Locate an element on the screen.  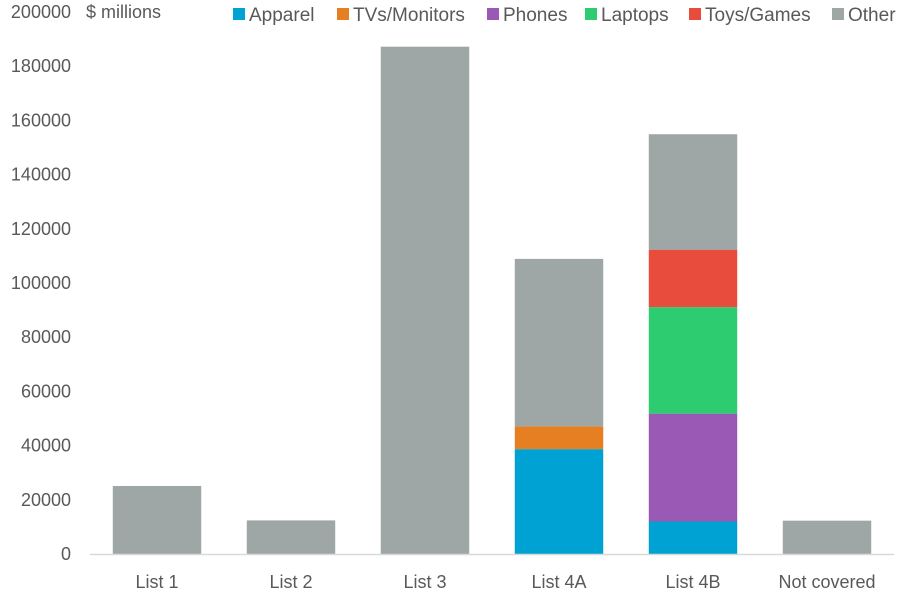
legend-item-tvs-monitors: TVs/Monitors is located at coordinates (401, 15).